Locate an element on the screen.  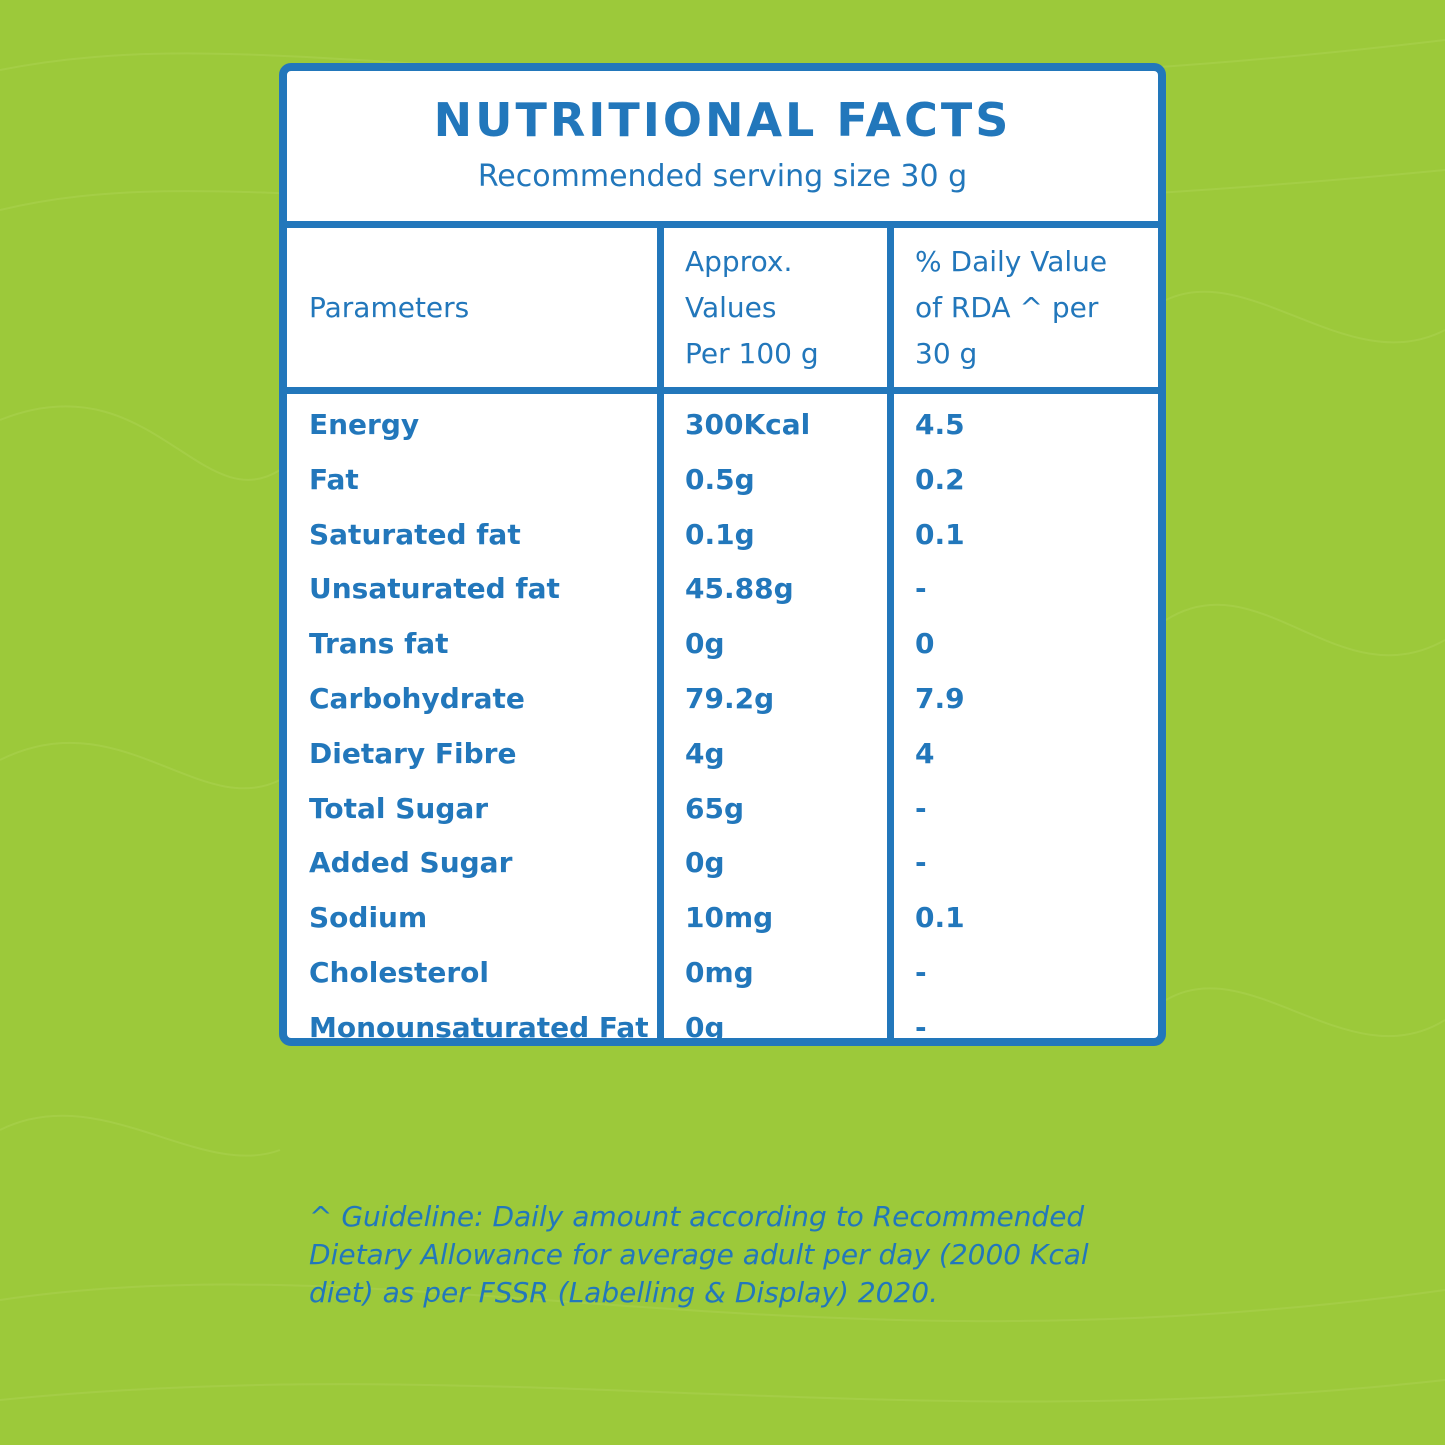
nutrient-name: Unsaturated fat is located at coordinates (434, 589).